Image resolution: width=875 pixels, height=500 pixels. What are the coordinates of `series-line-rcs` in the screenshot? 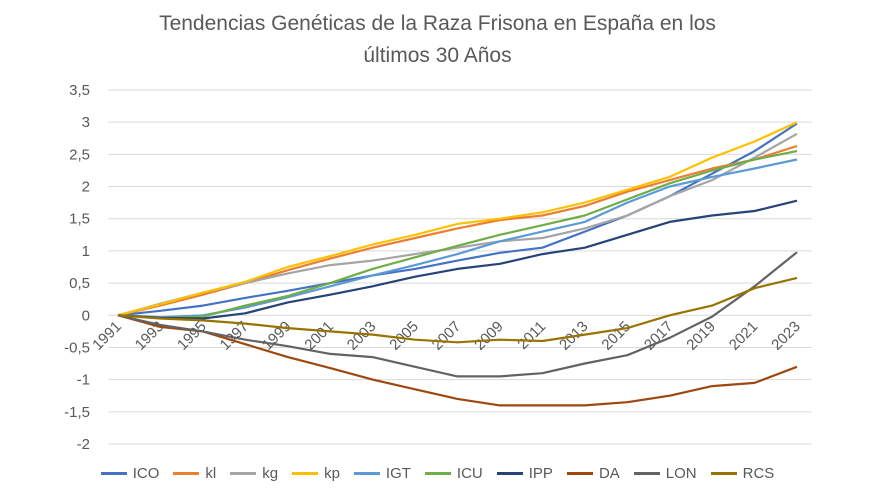 It's located at (457, 310).